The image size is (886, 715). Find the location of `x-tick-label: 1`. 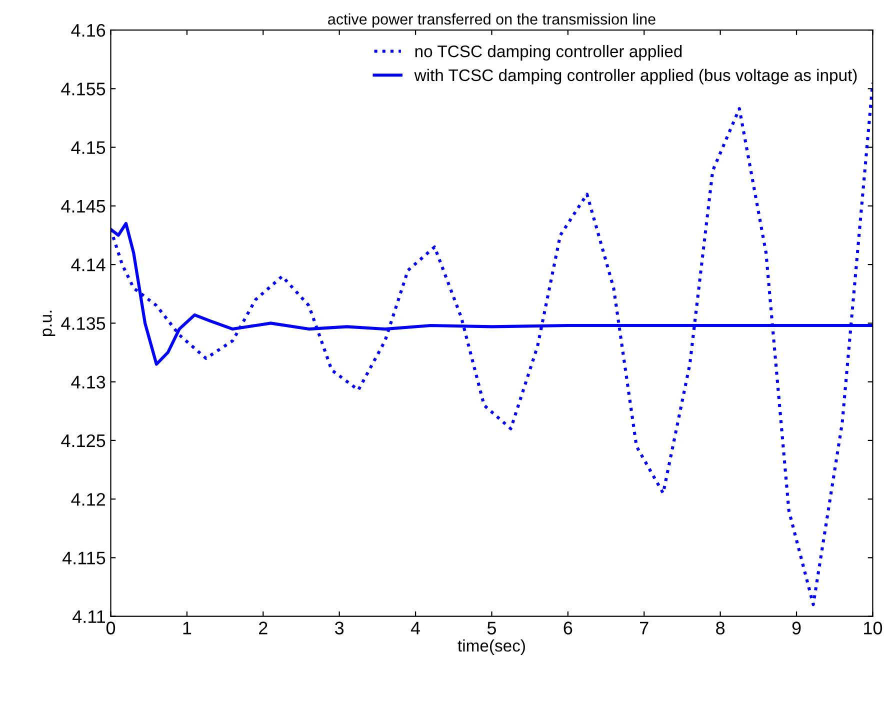

x-tick-label: 1 is located at coordinates (187, 628).